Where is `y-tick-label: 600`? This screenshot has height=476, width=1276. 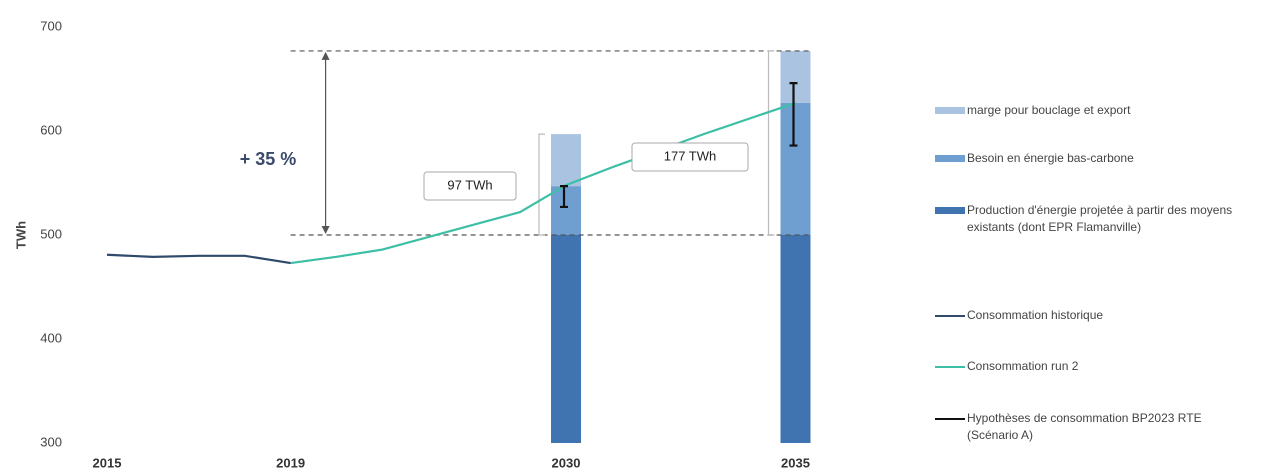 y-tick-label: 600 is located at coordinates (51, 129).